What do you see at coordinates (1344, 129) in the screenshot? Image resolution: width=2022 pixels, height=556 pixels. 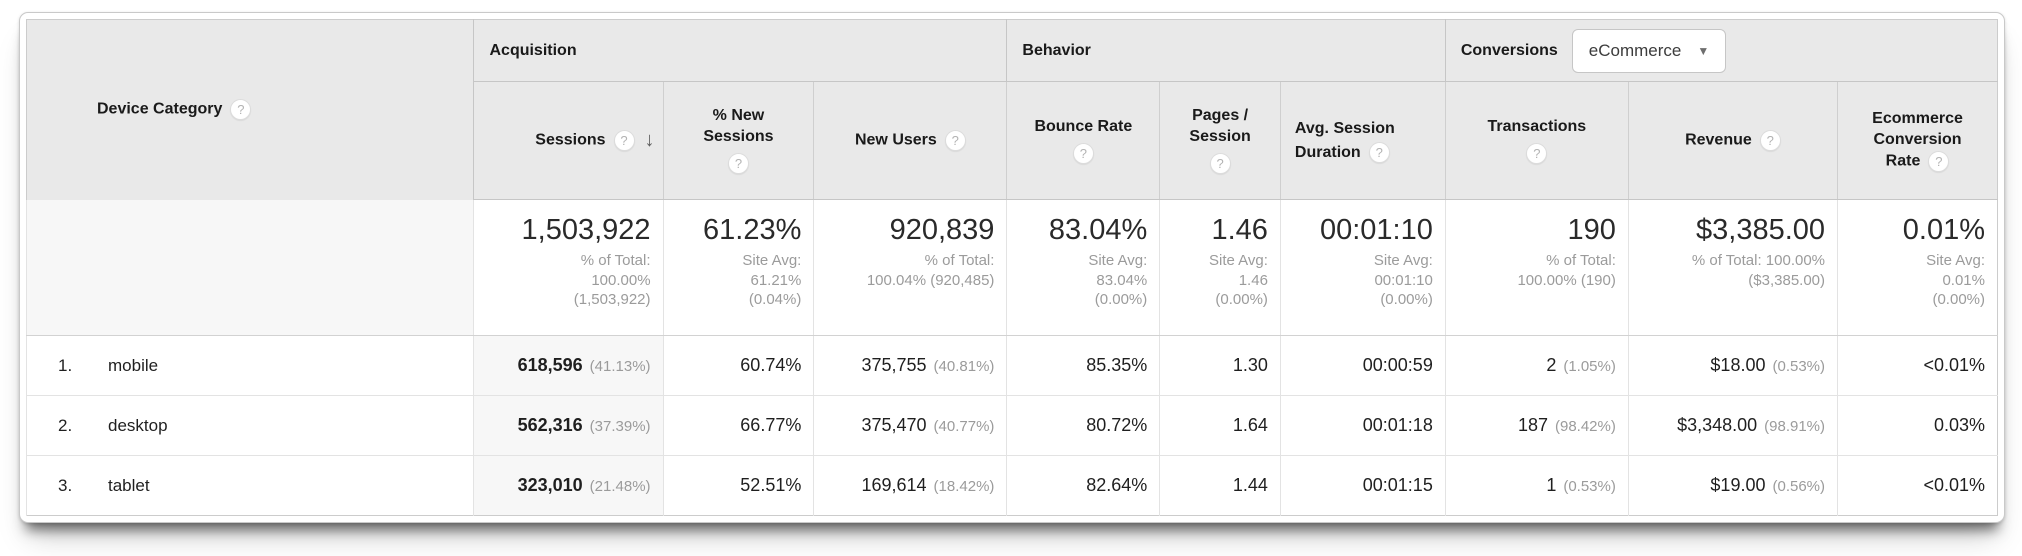 I see `avg-duration-label-line1: Avg. Session` at bounding box center [1344, 129].